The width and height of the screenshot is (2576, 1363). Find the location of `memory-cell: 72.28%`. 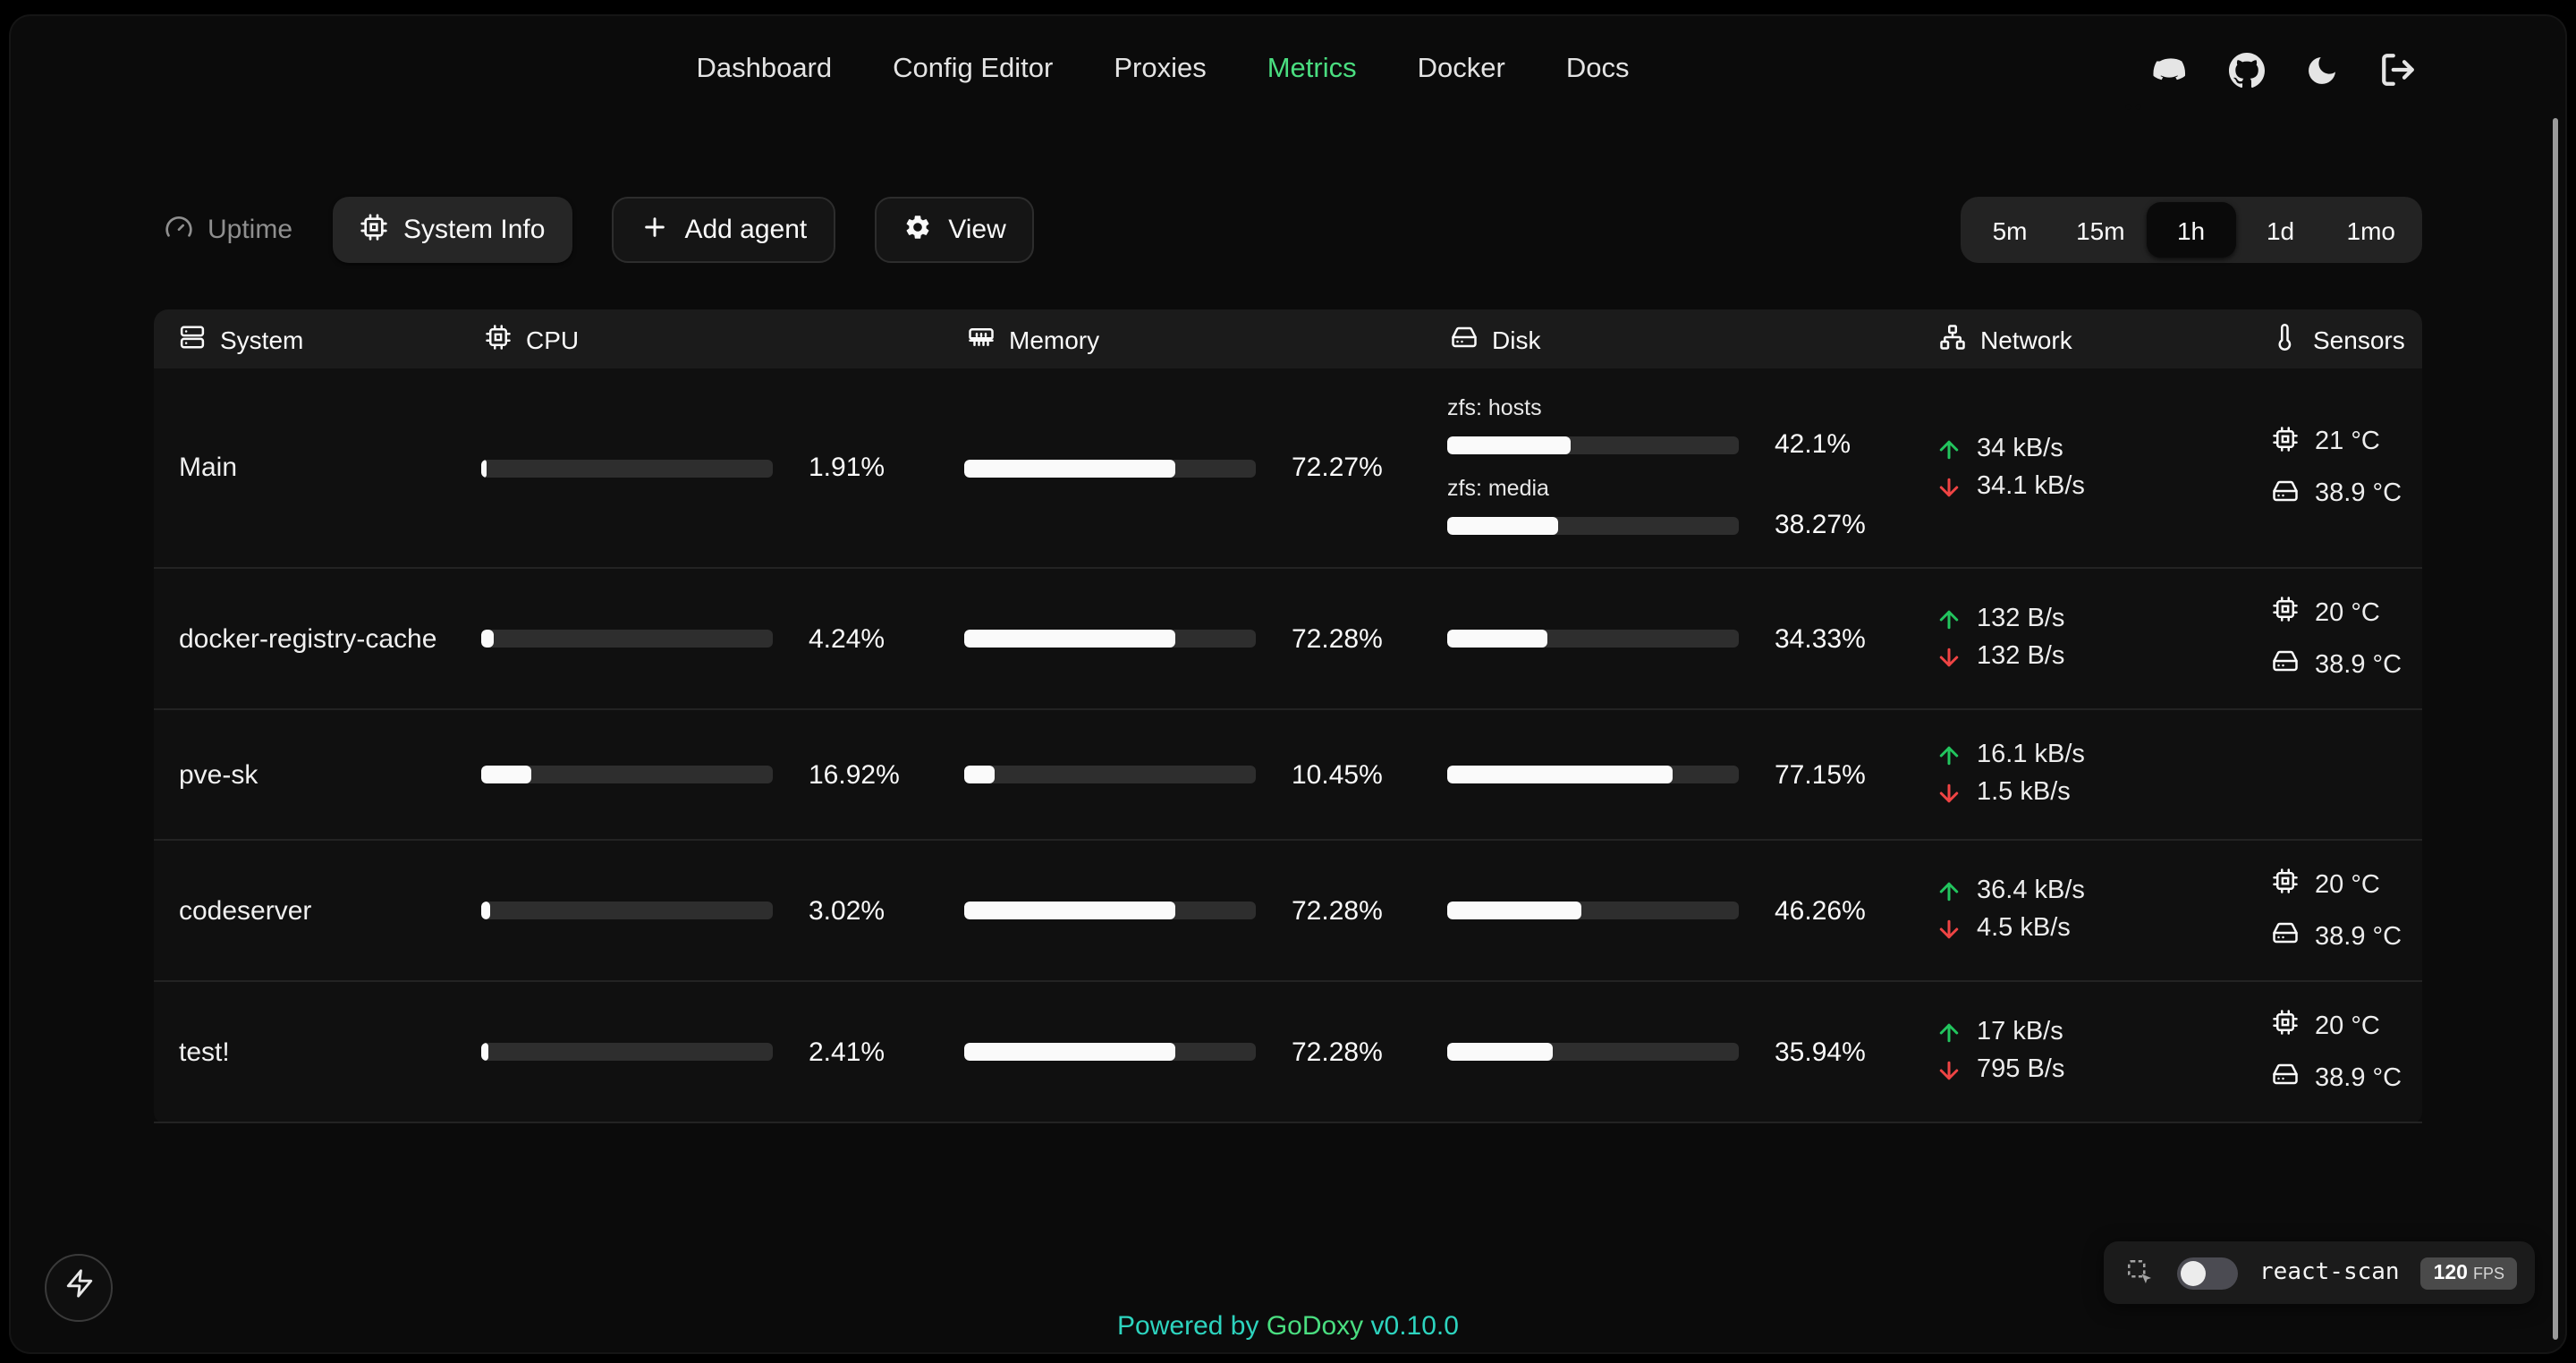

memory-cell: 72.28% is located at coordinates (1205, 638).